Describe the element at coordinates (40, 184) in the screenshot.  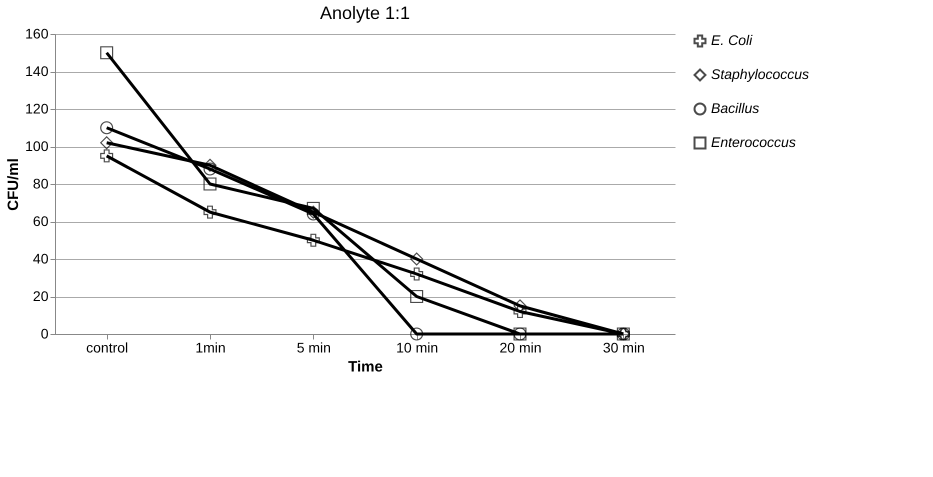
I see `y-tick-label: 80` at that location.